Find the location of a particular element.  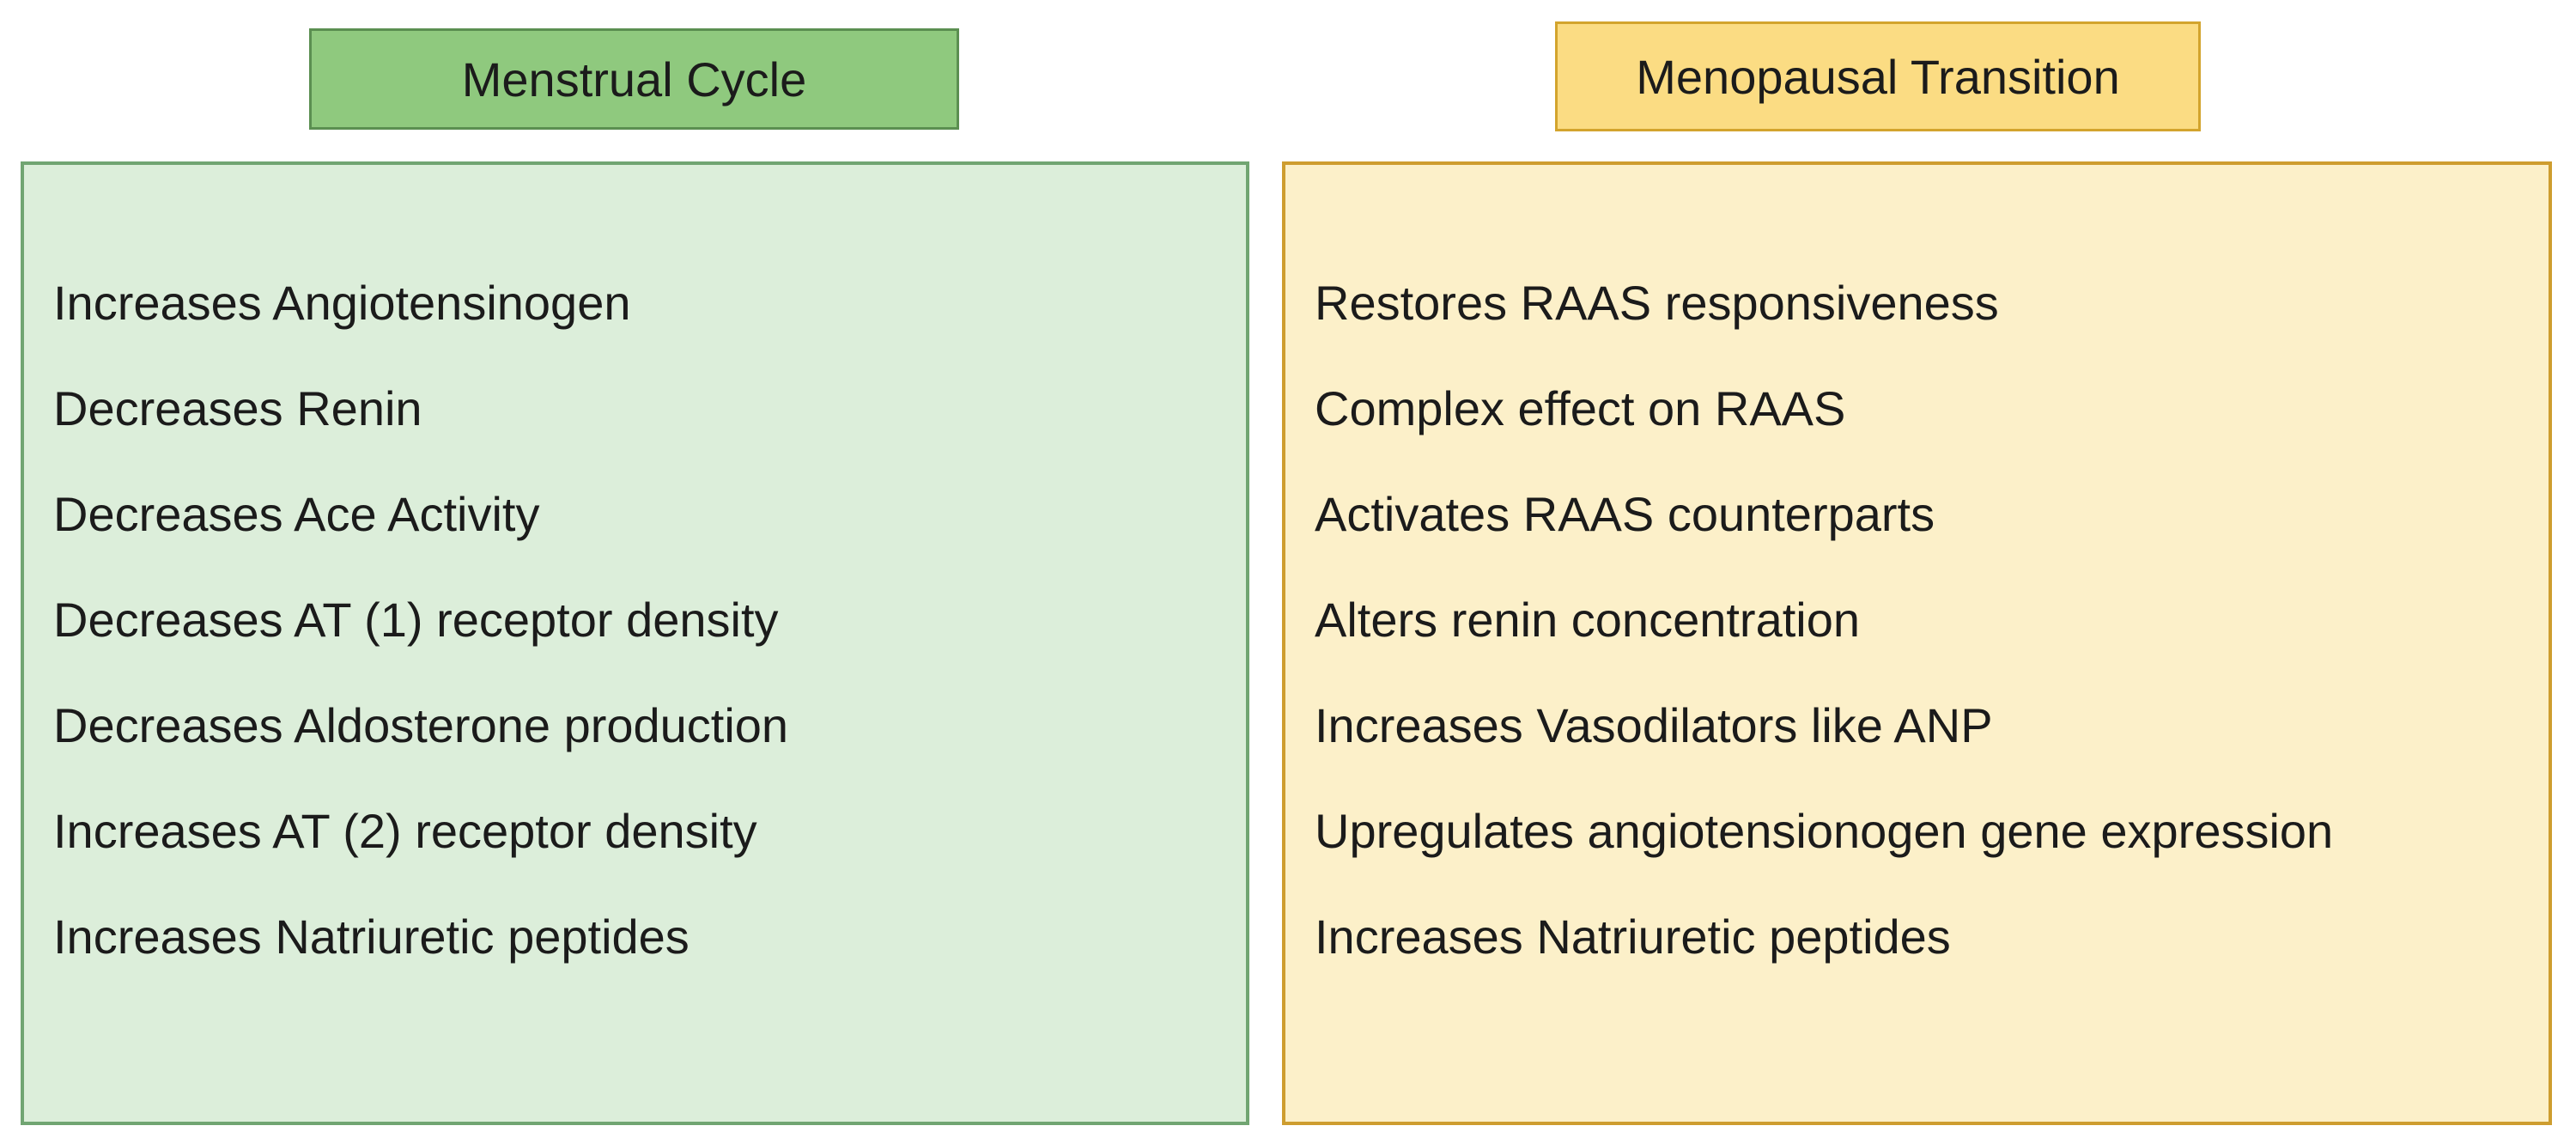

menopausal-effect-item: Complex effect on RAAS is located at coordinates (1580, 408).